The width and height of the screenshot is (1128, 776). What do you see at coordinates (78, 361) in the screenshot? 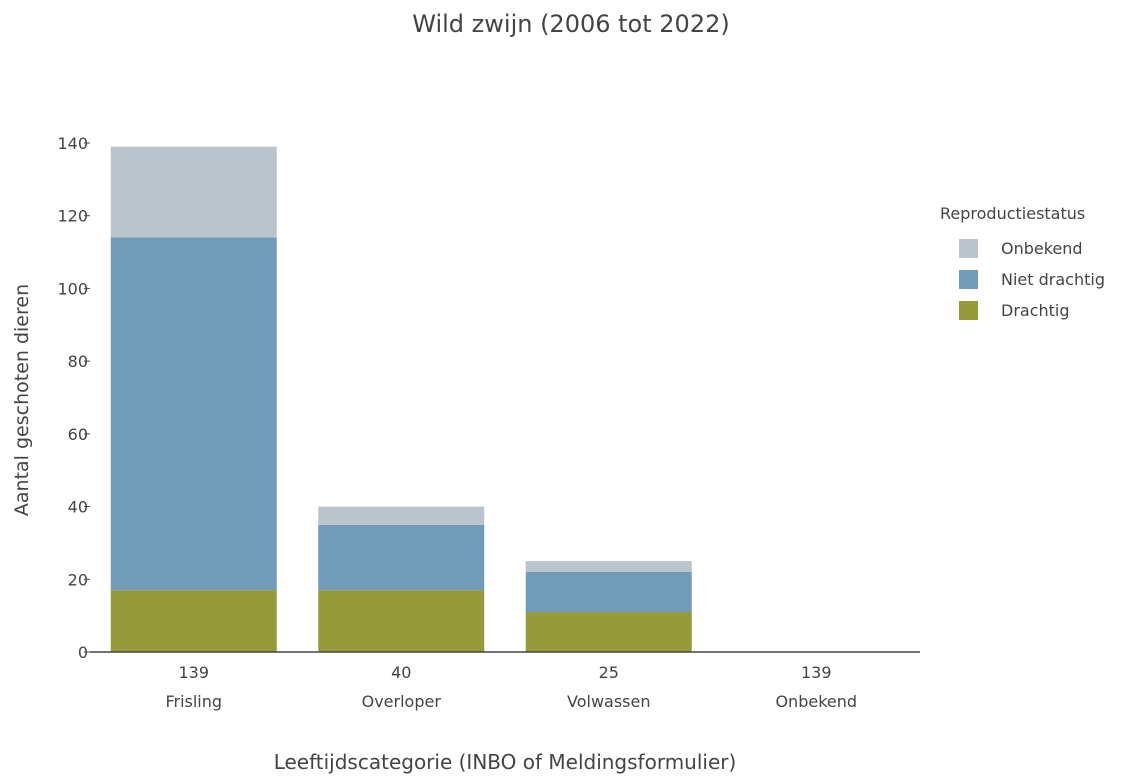
I see `y-tick-label: 80` at bounding box center [78, 361].